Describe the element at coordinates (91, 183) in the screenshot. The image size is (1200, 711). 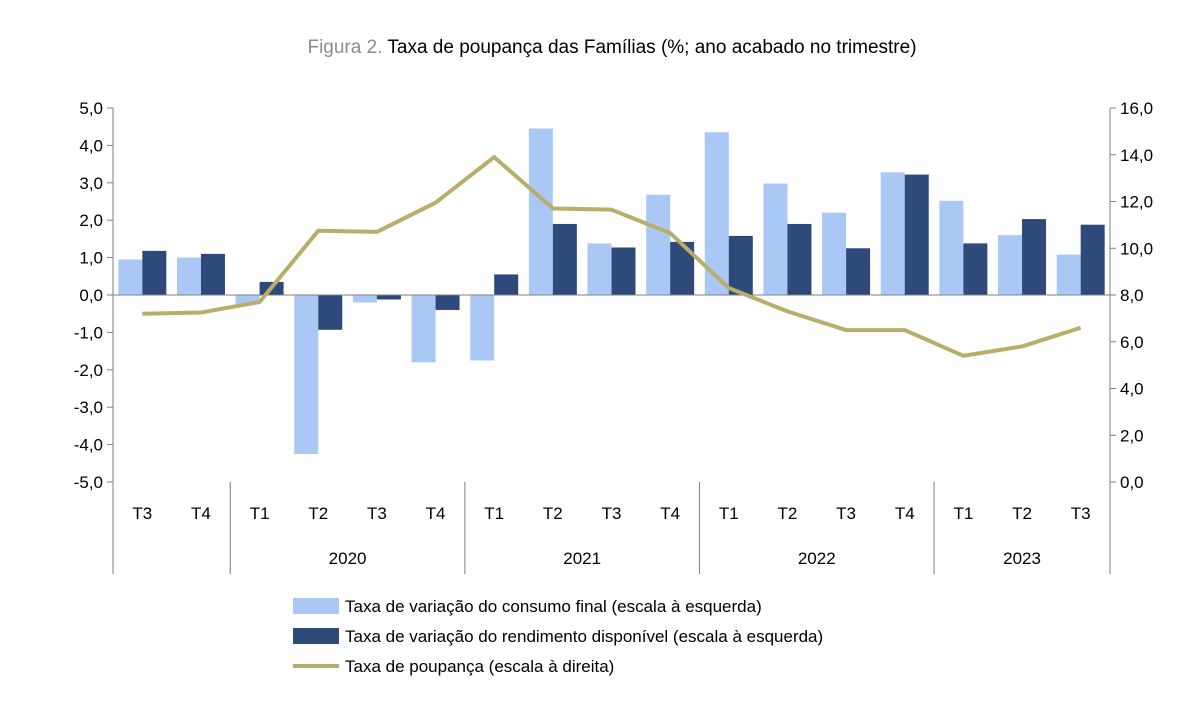
I see `left-tick-label: 3,0` at that location.